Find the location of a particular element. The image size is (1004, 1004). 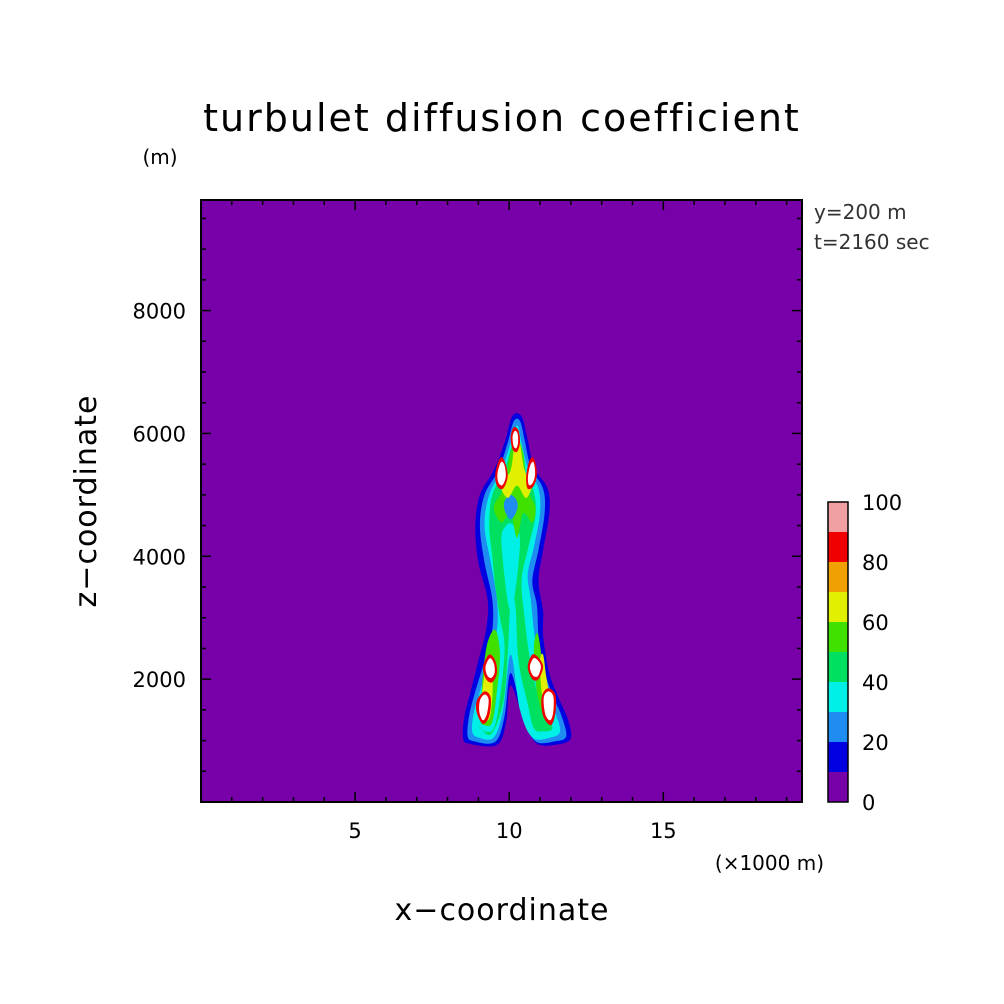

colorbar: 0 20 40 60 80 100 is located at coordinates (864, 653).